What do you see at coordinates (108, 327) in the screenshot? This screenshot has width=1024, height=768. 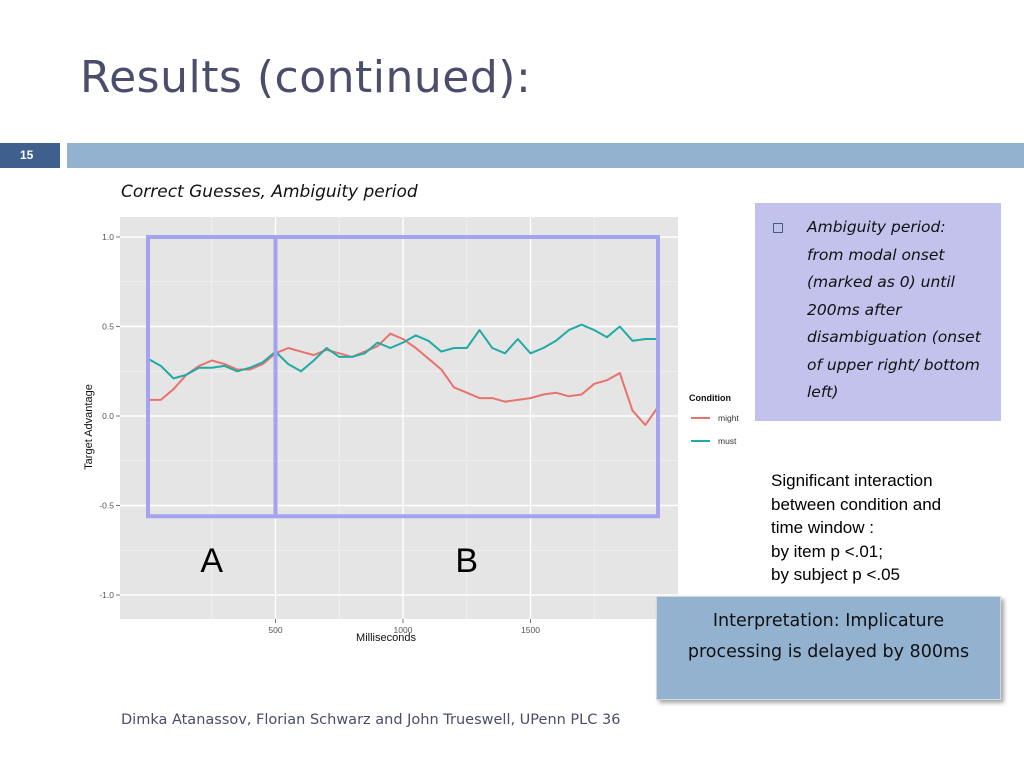 I see `y-tick-label: 0.5` at bounding box center [108, 327].